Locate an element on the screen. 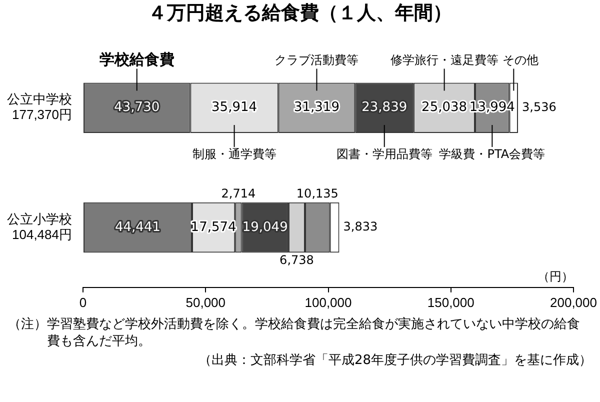 This screenshot has width=600, height=402. x-tick-label: 0 is located at coordinates (83, 302).